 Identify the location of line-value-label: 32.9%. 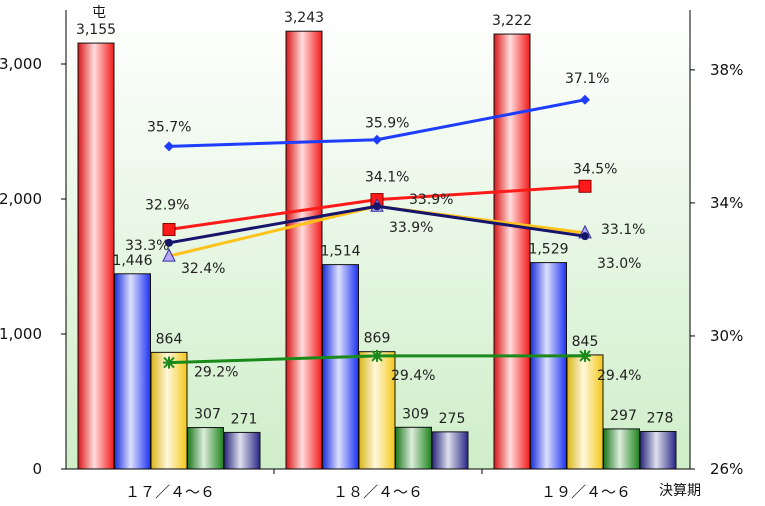
(167, 206).